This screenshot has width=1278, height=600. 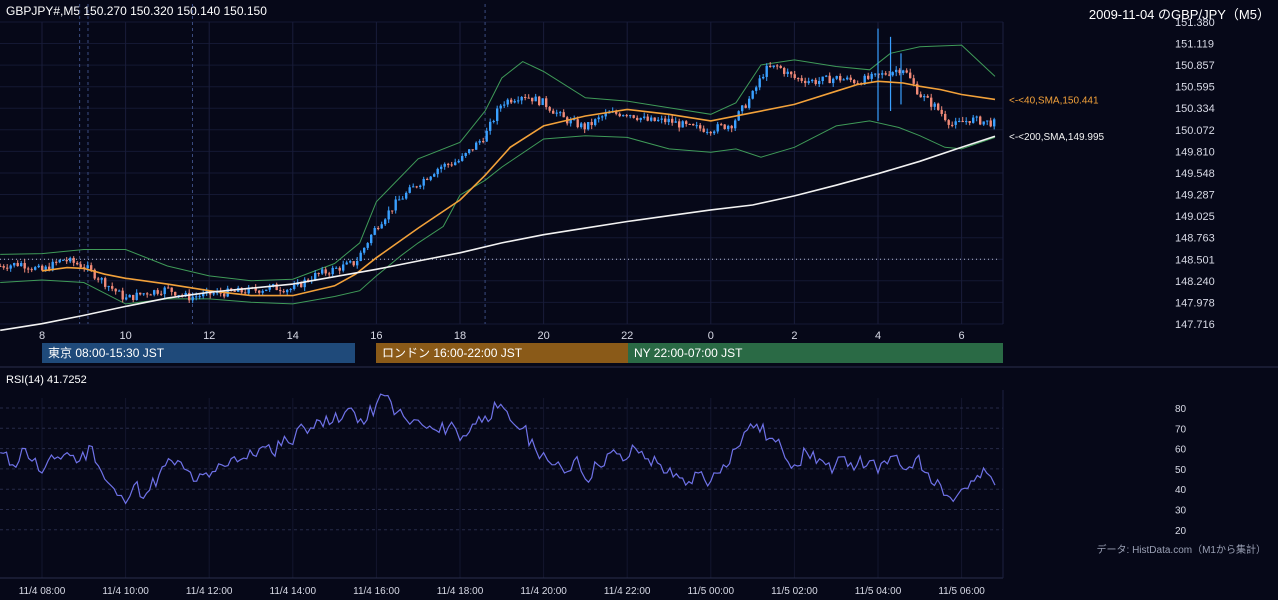 What do you see at coordinates (1181, 490) in the screenshot?
I see `rsi-tick-label: 40` at bounding box center [1181, 490].